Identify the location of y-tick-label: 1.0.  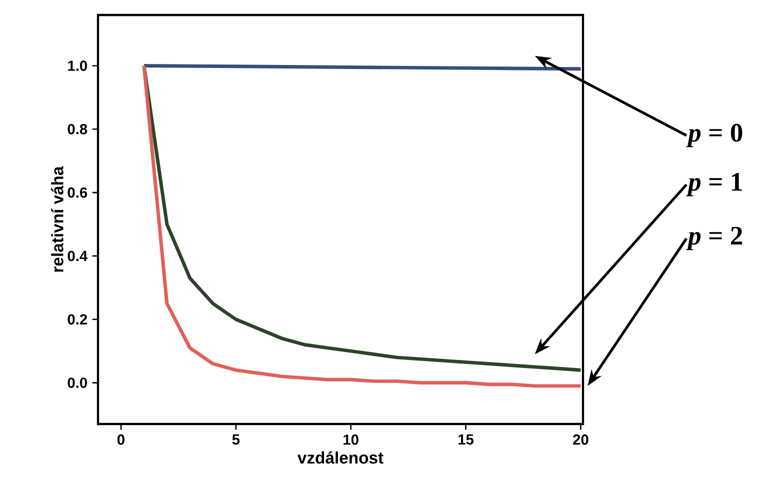
(77, 65).